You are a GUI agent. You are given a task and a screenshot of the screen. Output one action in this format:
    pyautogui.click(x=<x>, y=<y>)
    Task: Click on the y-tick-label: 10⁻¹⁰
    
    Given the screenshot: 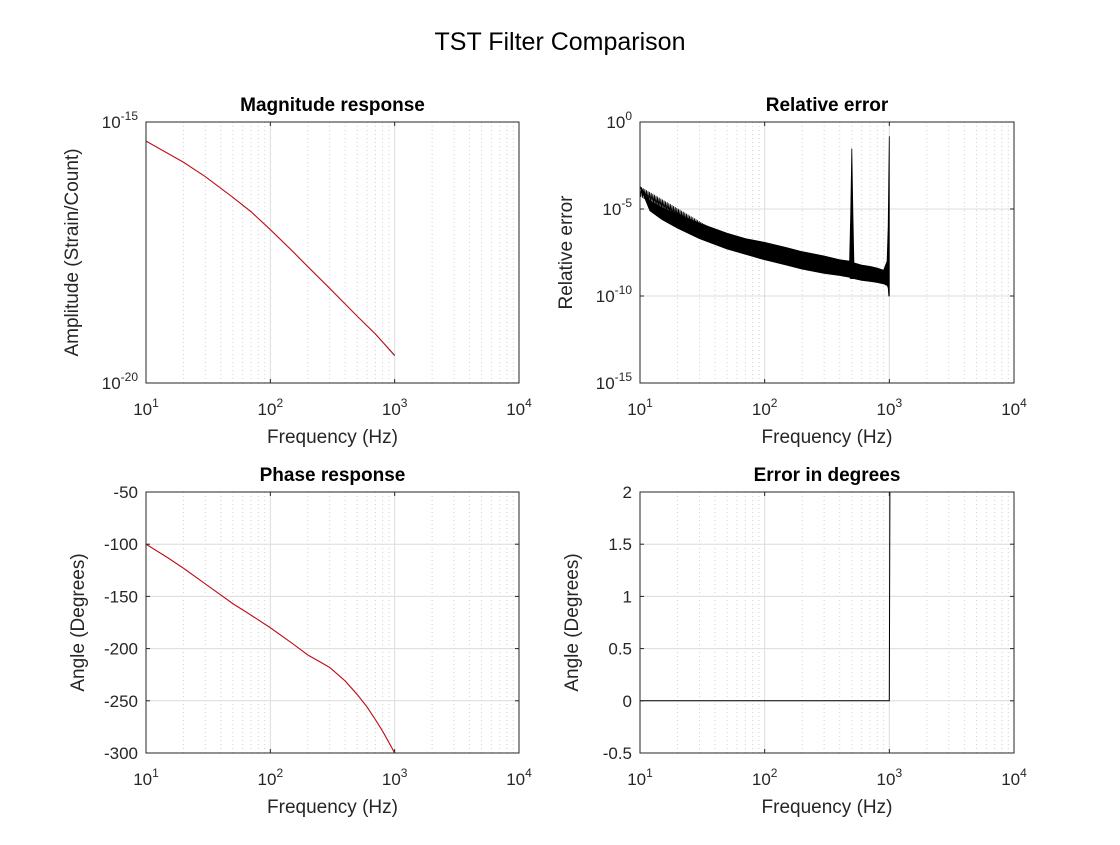 What is the action you would take?
    pyautogui.click(x=614, y=294)
    